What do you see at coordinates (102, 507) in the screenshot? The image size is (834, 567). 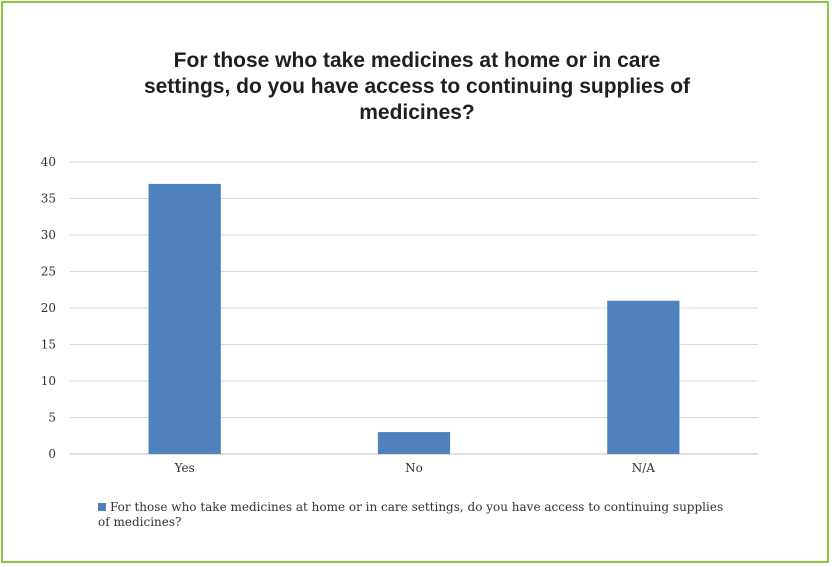 I see `legend-swatch` at bounding box center [102, 507].